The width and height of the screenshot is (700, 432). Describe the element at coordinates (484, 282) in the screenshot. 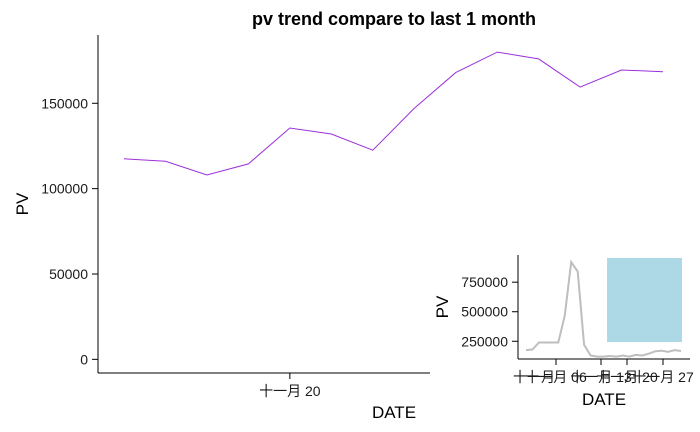

I see `inset-y-tick-label: 750000` at that location.